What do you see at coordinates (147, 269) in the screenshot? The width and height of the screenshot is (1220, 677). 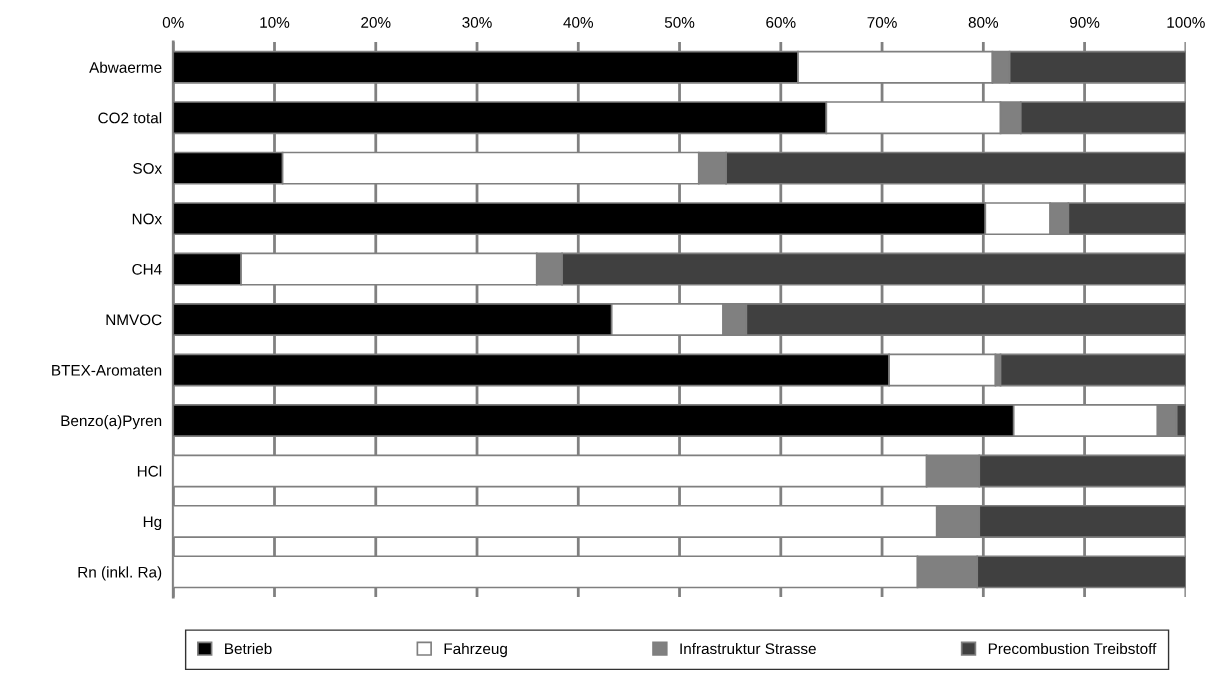 I see `y-tick-label: CH4` at bounding box center [147, 269].